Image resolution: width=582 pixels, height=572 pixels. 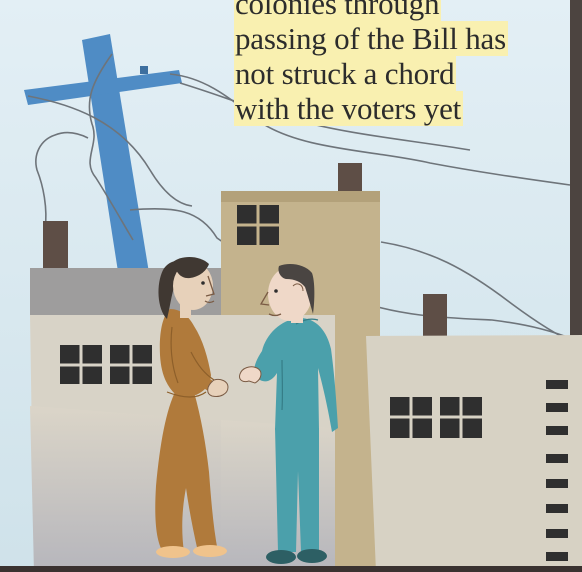 I want to click on right-side-vents, so click(x=557, y=470).